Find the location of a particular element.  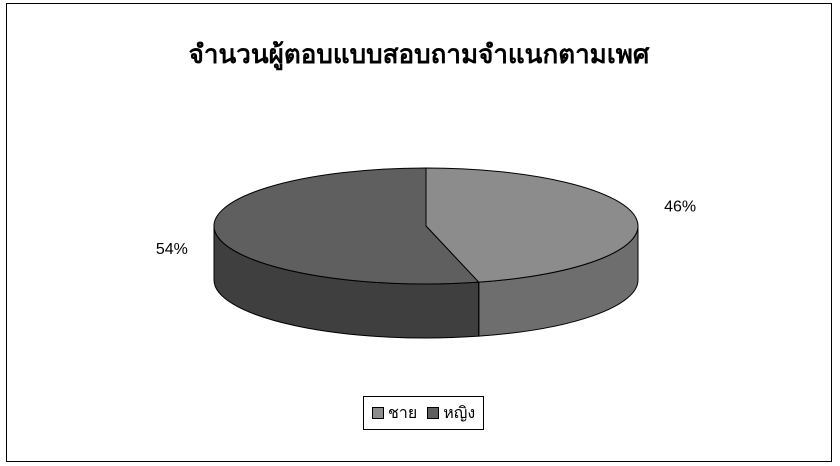

legend-item-female: หญิง is located at coordinates (451, 413).